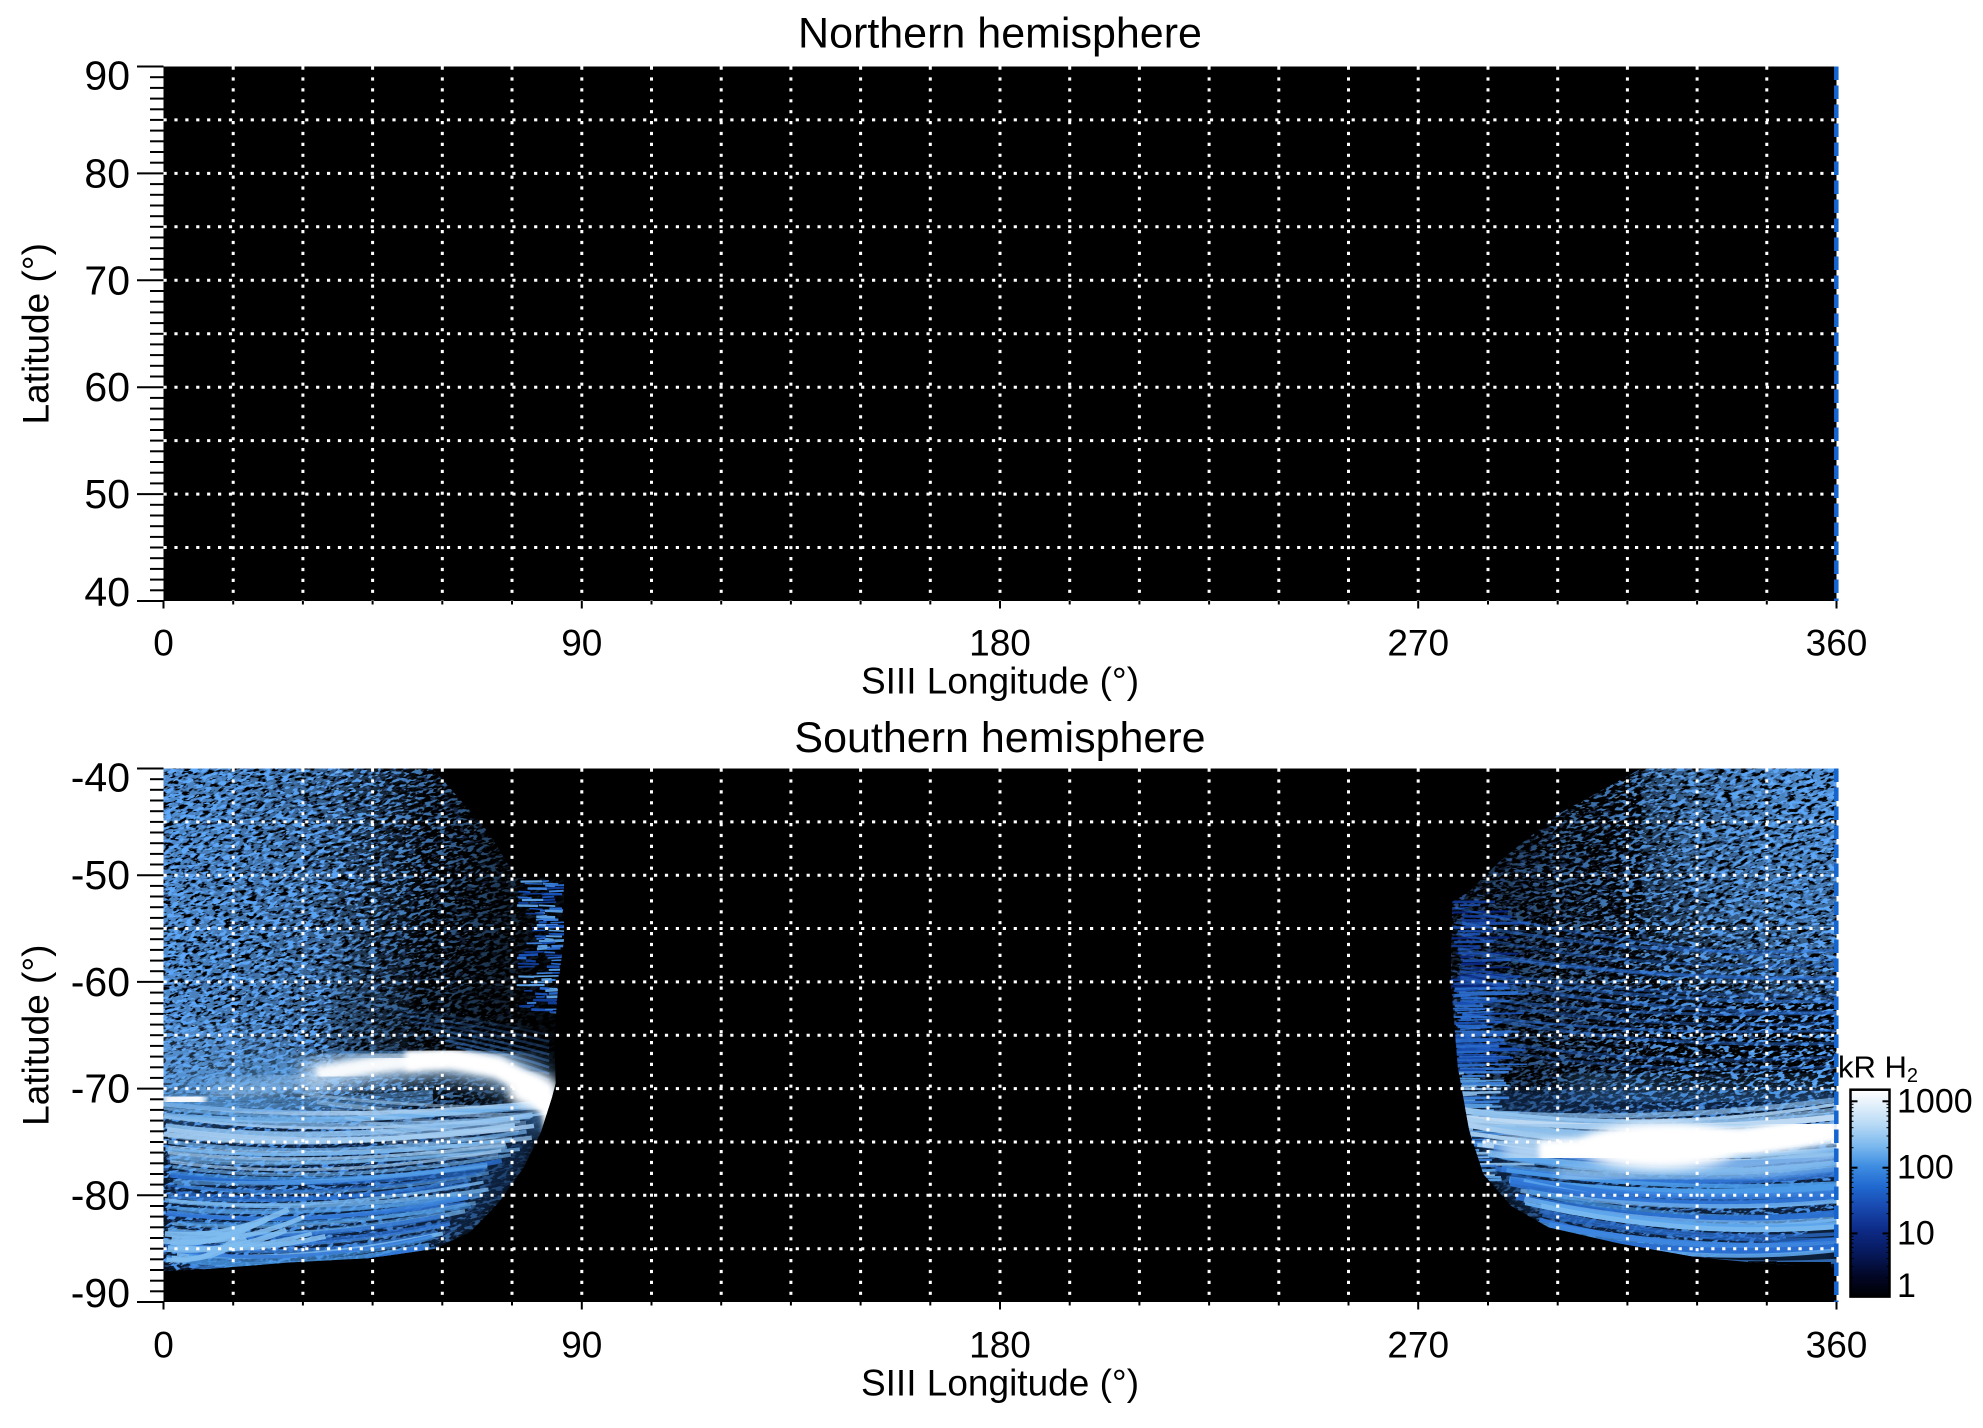 The width and height of the screenshot is (1983, 1428). I want to click on svg-text: -90, so click(100, 1293).